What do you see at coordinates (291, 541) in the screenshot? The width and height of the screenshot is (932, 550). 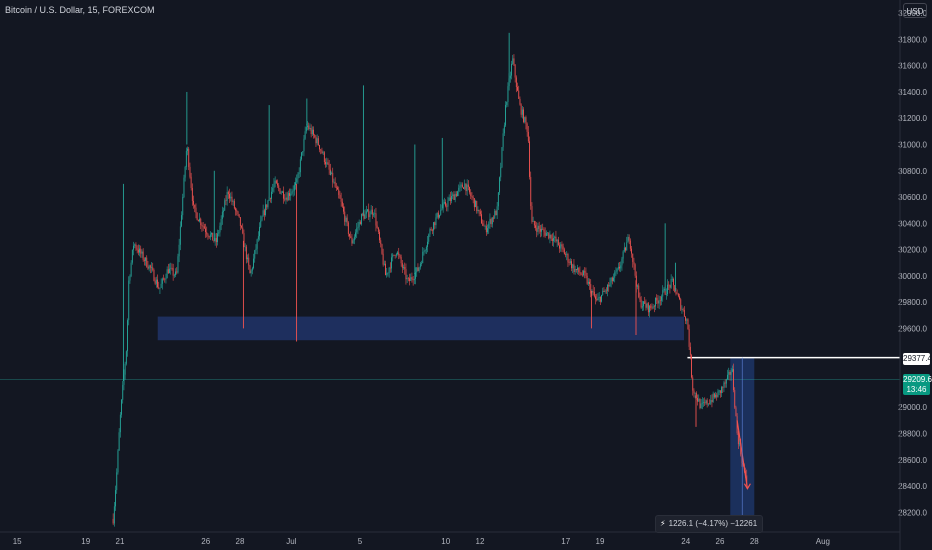 I see `x-tick-label: Jul` at bounding box center [291, 541].